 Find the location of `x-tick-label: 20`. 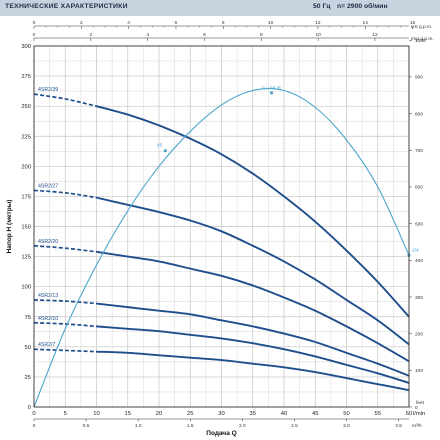

x-tick-label: 20 is located at coordinates (159, 414).